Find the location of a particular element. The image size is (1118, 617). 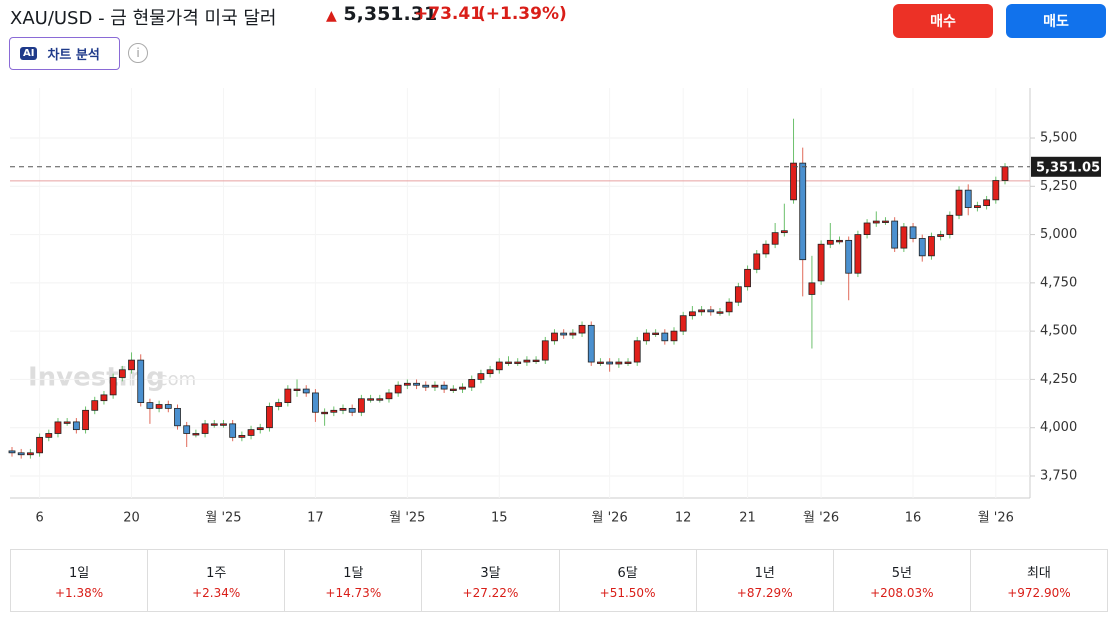

ai-button: AI 차트 분석 is located at coordinates (64, 53).